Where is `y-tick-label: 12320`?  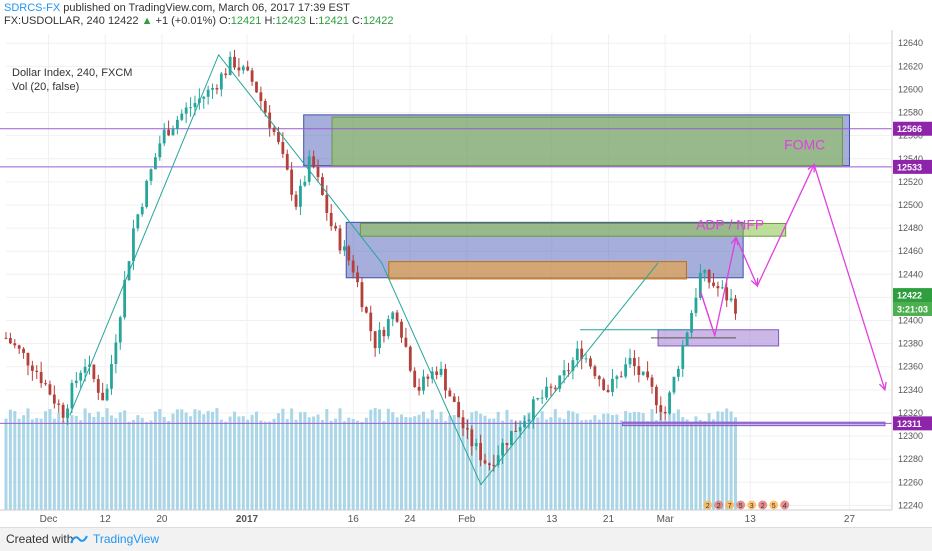
y-tick-label: 12320 is located at coordinates (910, 413).